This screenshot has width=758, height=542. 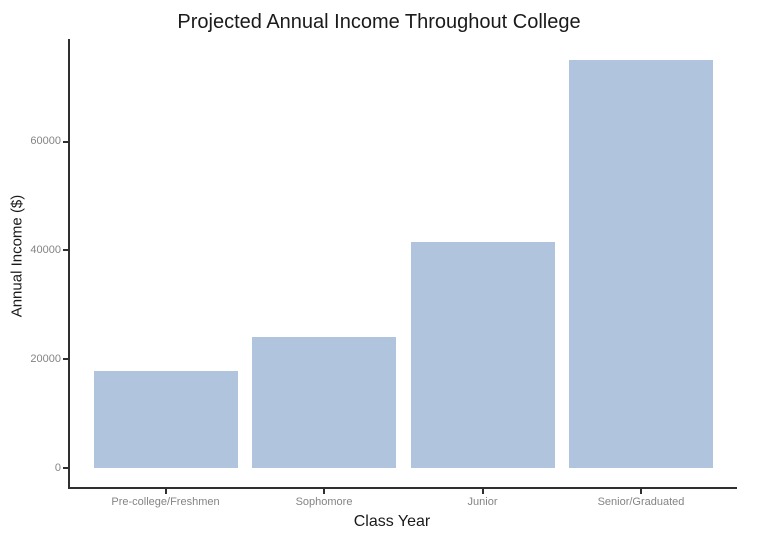 I want to click on y-tick-label: 0, so click(x=57, y=467).